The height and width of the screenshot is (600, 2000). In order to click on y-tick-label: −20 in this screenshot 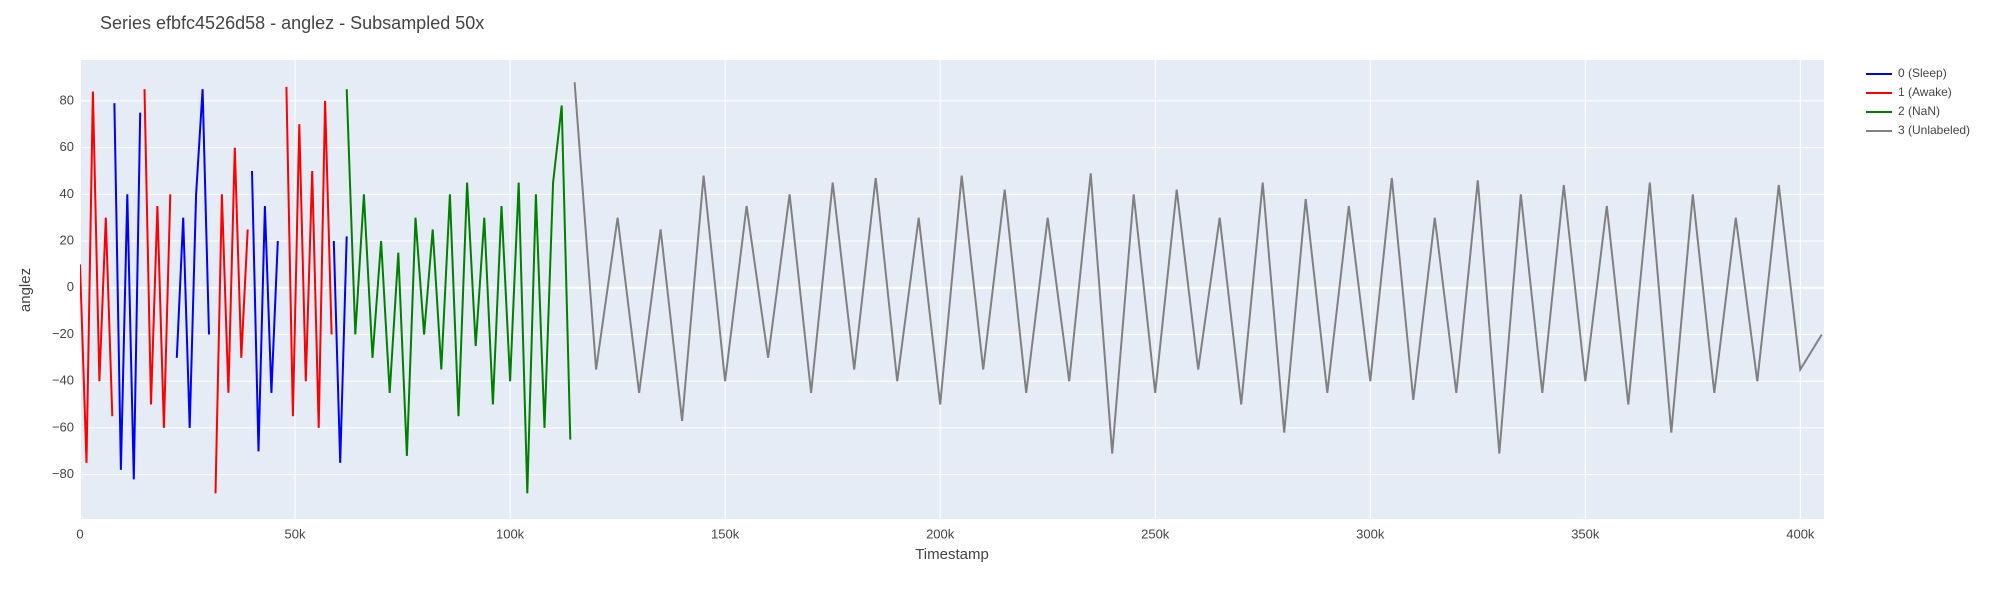, I will do `click(63, 333)`.